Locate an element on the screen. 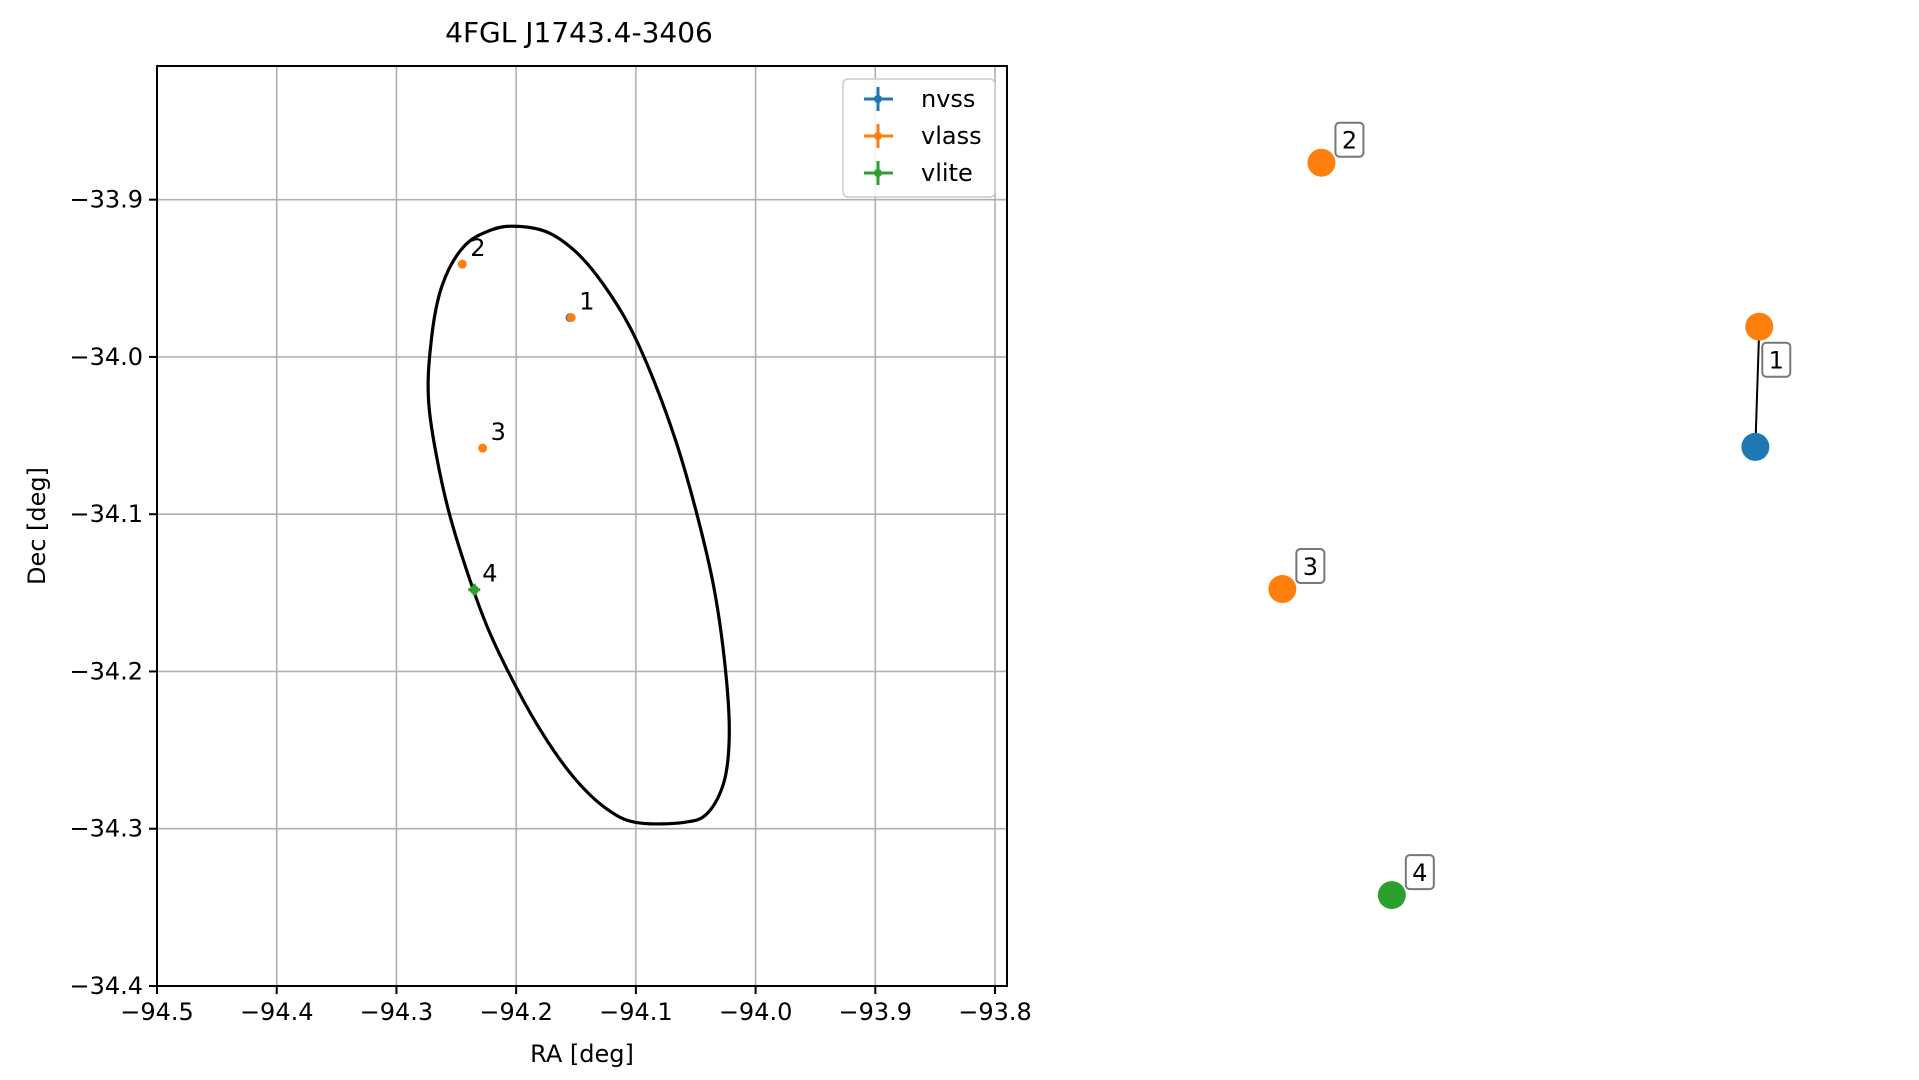 The width and height of the screenshot is (1919, 1080). connector-line is located at coordinates (1757, 386).